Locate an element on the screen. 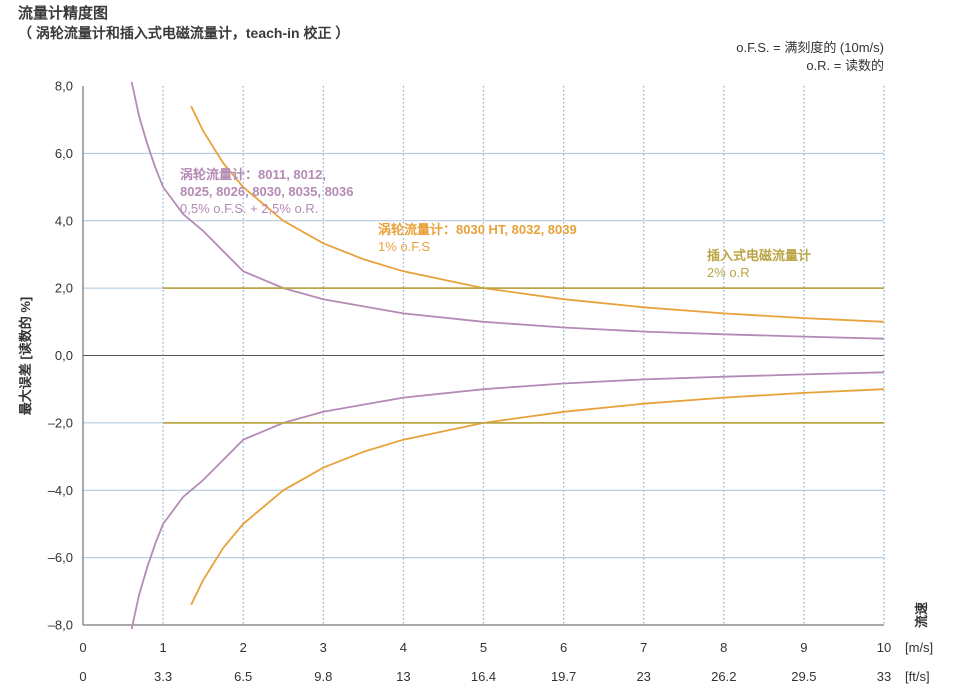 The height and width of the screenshot is (699, 962). x-tick-label-ms: 1 is located at coordinates (162, 647).